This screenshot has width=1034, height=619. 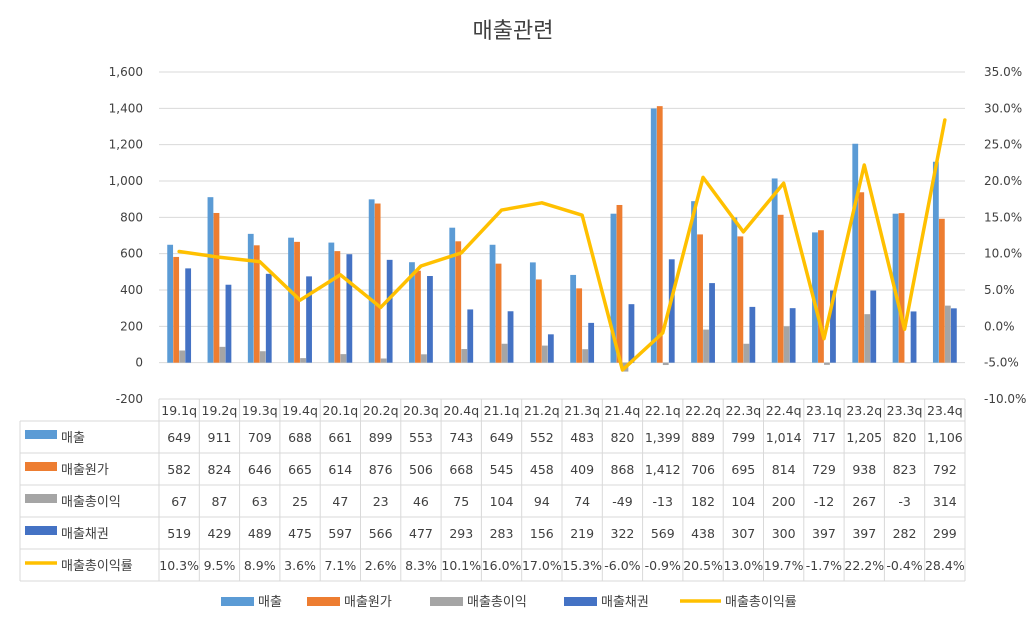 What do you see at coordinates (340, 533) in the screenshot?
I see `table-cell: 597` at bounding box center [340, 533].